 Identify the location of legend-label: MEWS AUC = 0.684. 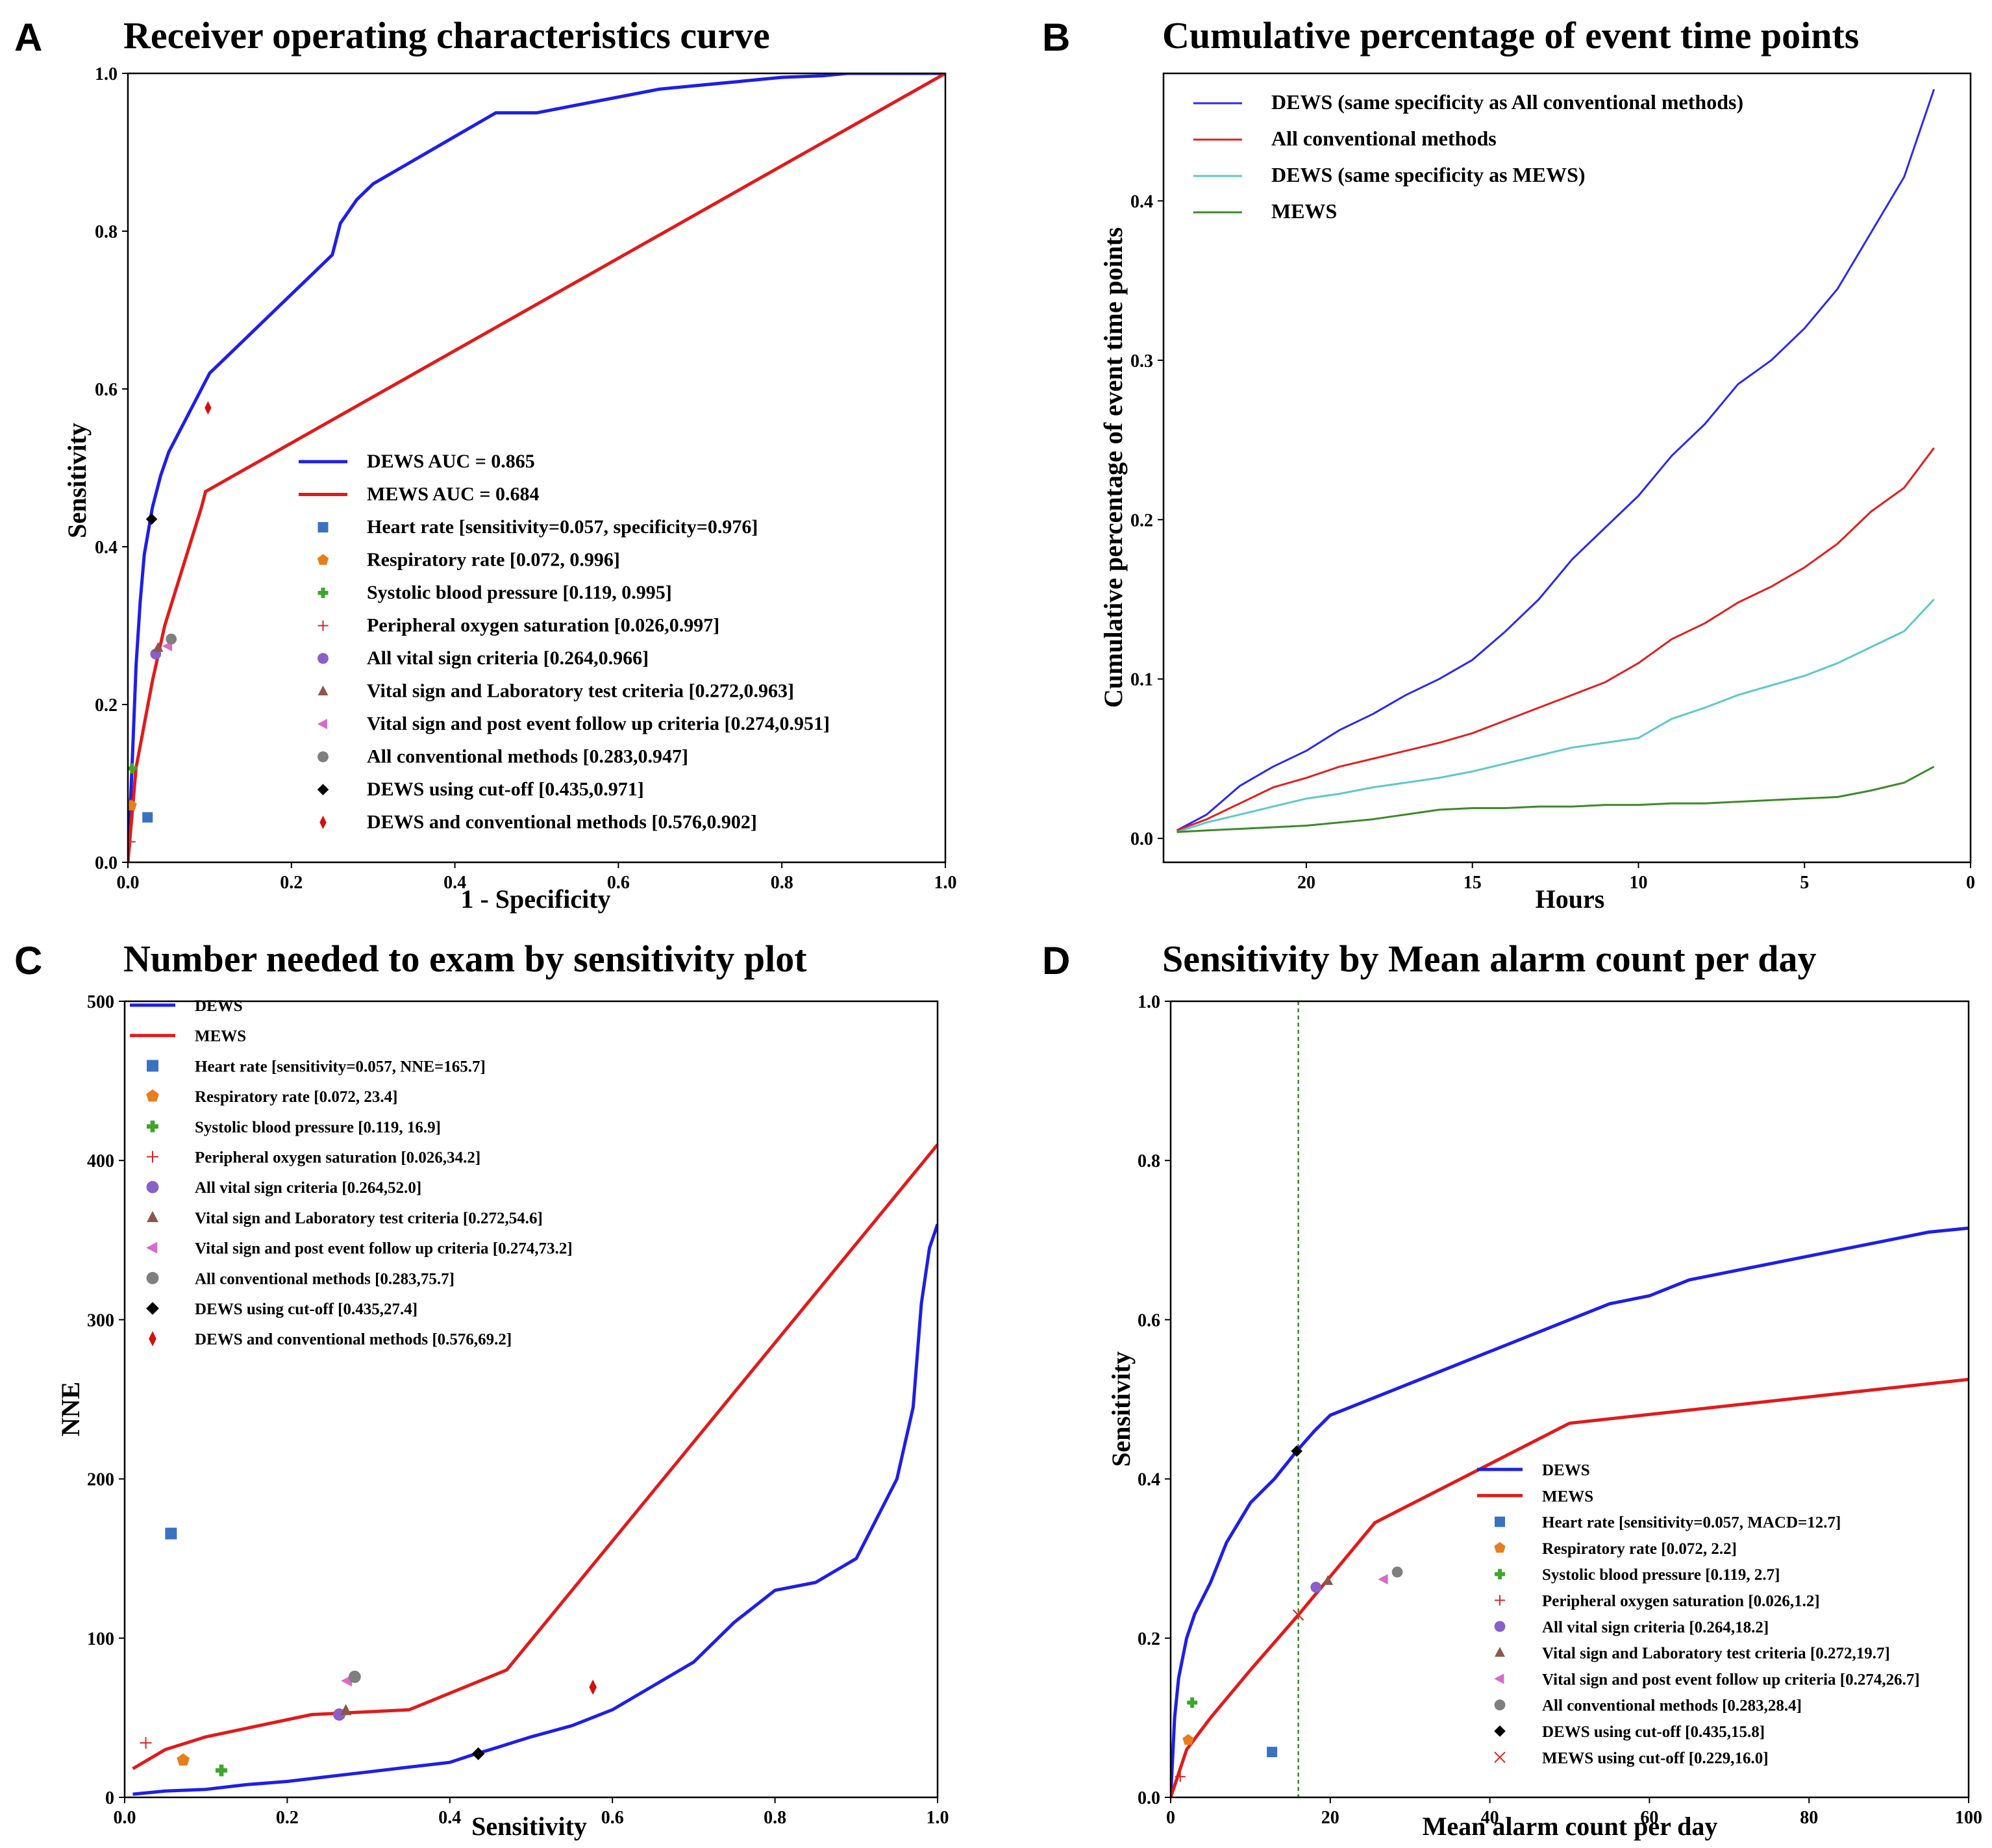
(453, 494).